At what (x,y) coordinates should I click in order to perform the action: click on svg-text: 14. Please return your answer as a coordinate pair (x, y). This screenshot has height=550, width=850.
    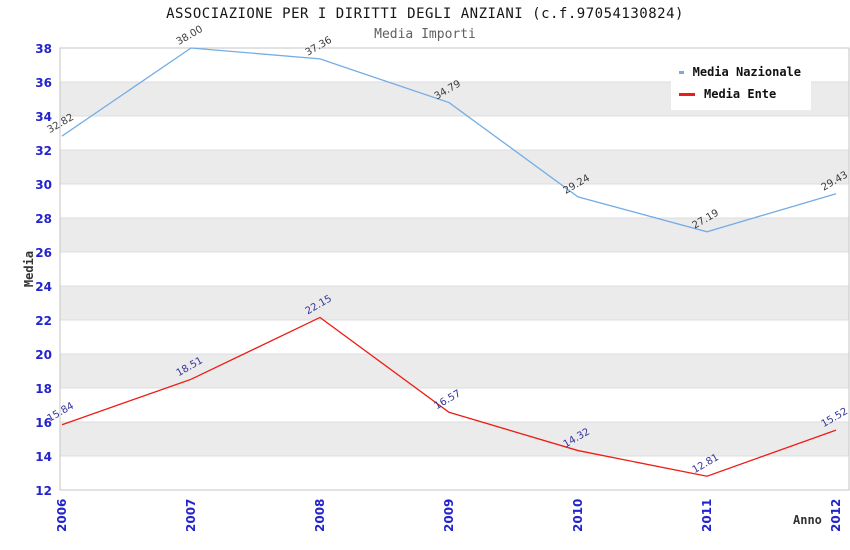
    Looking at the image, I should click on (43, 457).